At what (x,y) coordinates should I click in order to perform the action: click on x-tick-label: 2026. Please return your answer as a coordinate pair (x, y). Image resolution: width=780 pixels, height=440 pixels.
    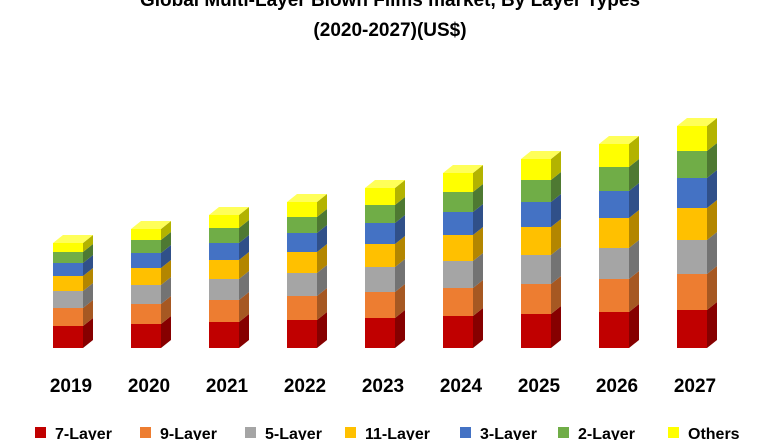
    Looking at the image, I should click on (617, 386).